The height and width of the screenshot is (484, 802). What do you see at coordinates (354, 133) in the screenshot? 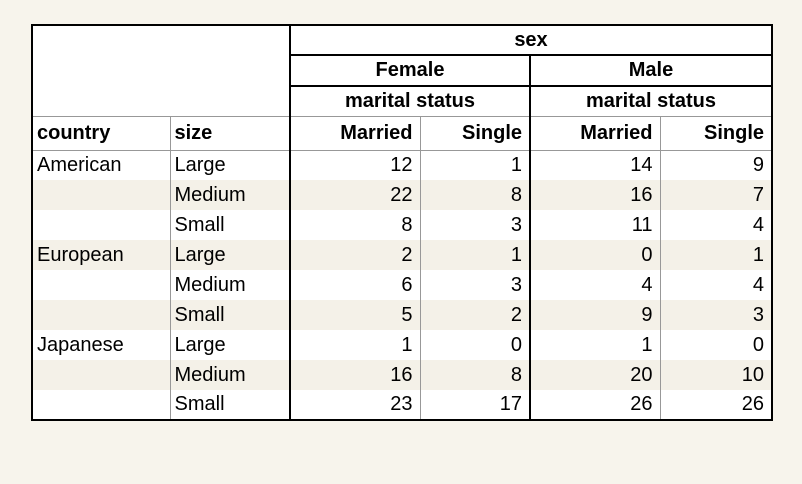
I see `female-married-column-header: Married` at bounding box center [354, 133].